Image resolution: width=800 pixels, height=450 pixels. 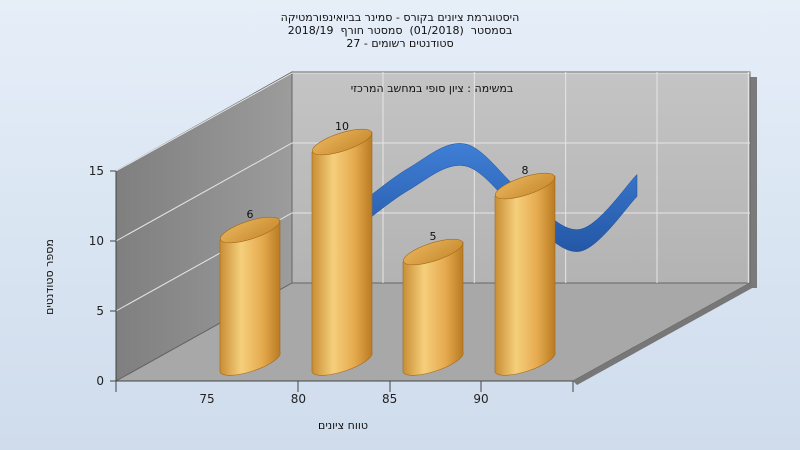 What do you see at coordinates (206, 399) in the screenshot?
I see `x-tick-label: 75` at bounding box center [206, 399].